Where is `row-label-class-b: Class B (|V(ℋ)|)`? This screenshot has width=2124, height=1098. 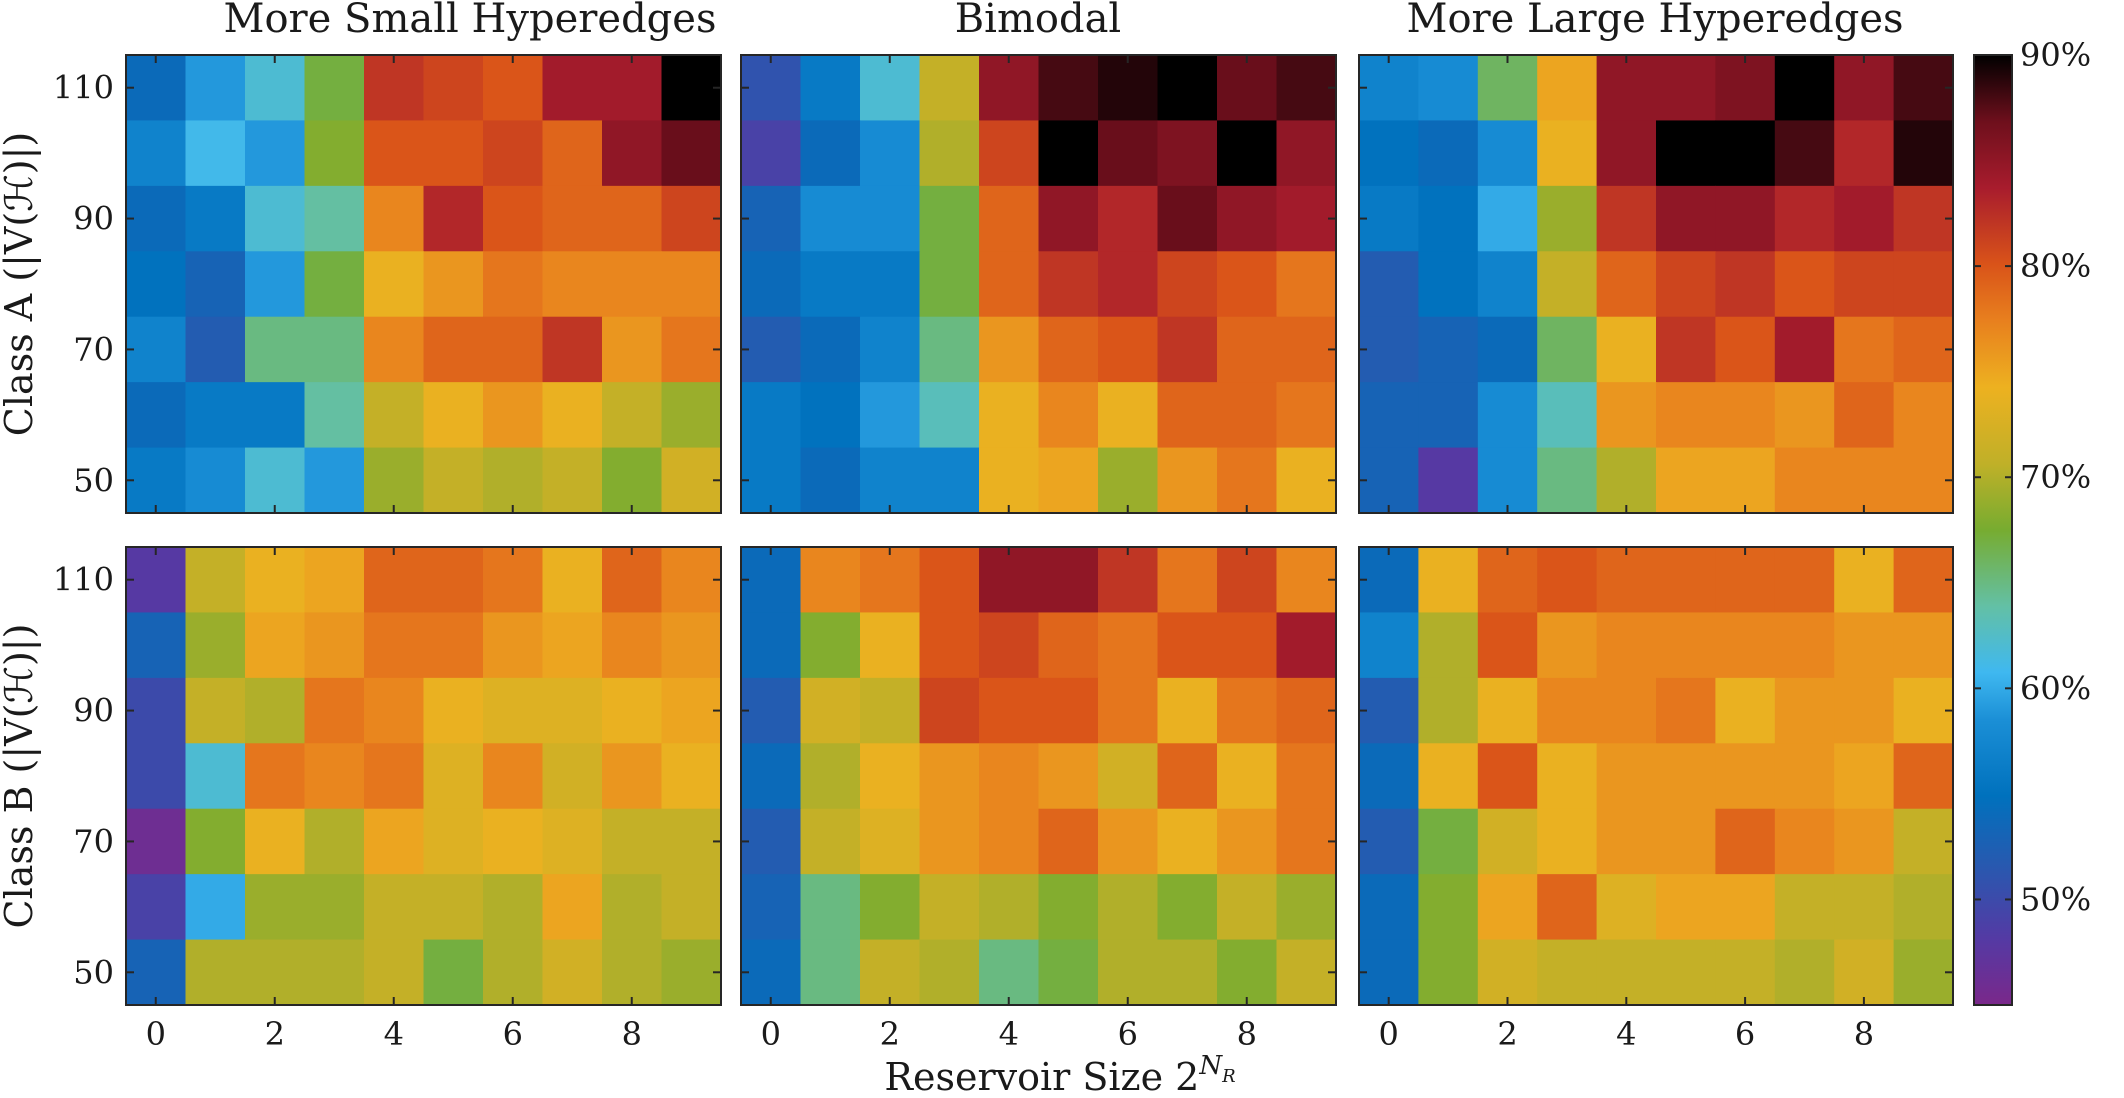
row-label-class-b: Class B (|V(ℋ)|) is located at coordinates (20, 776).